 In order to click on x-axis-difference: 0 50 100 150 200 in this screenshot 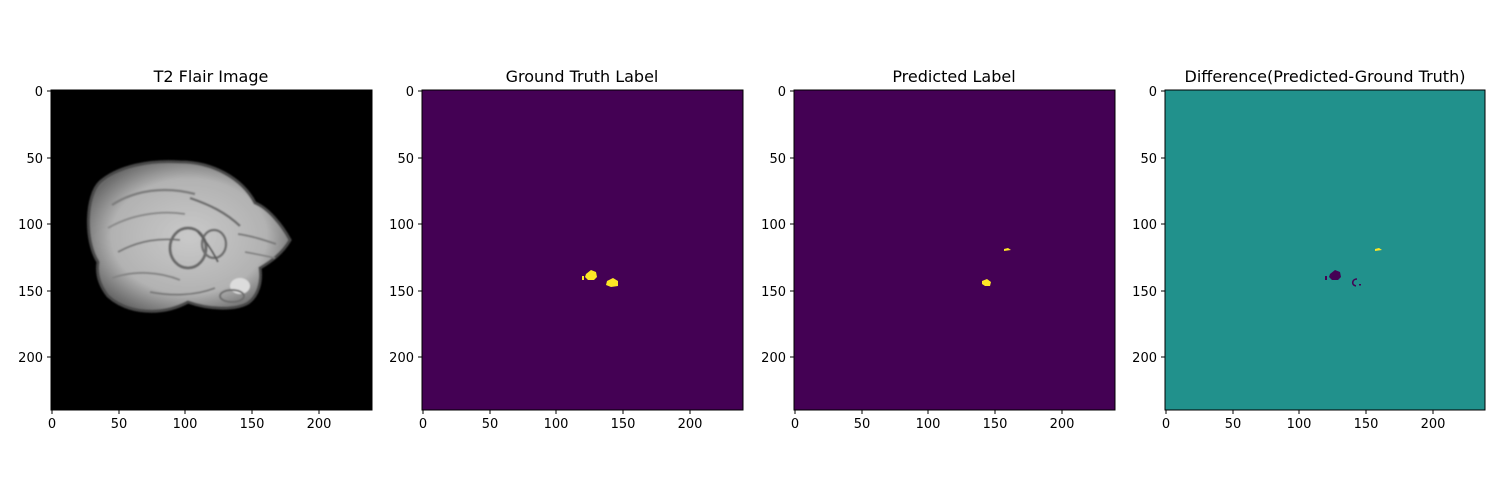, I will do `click(1304, 421)`.